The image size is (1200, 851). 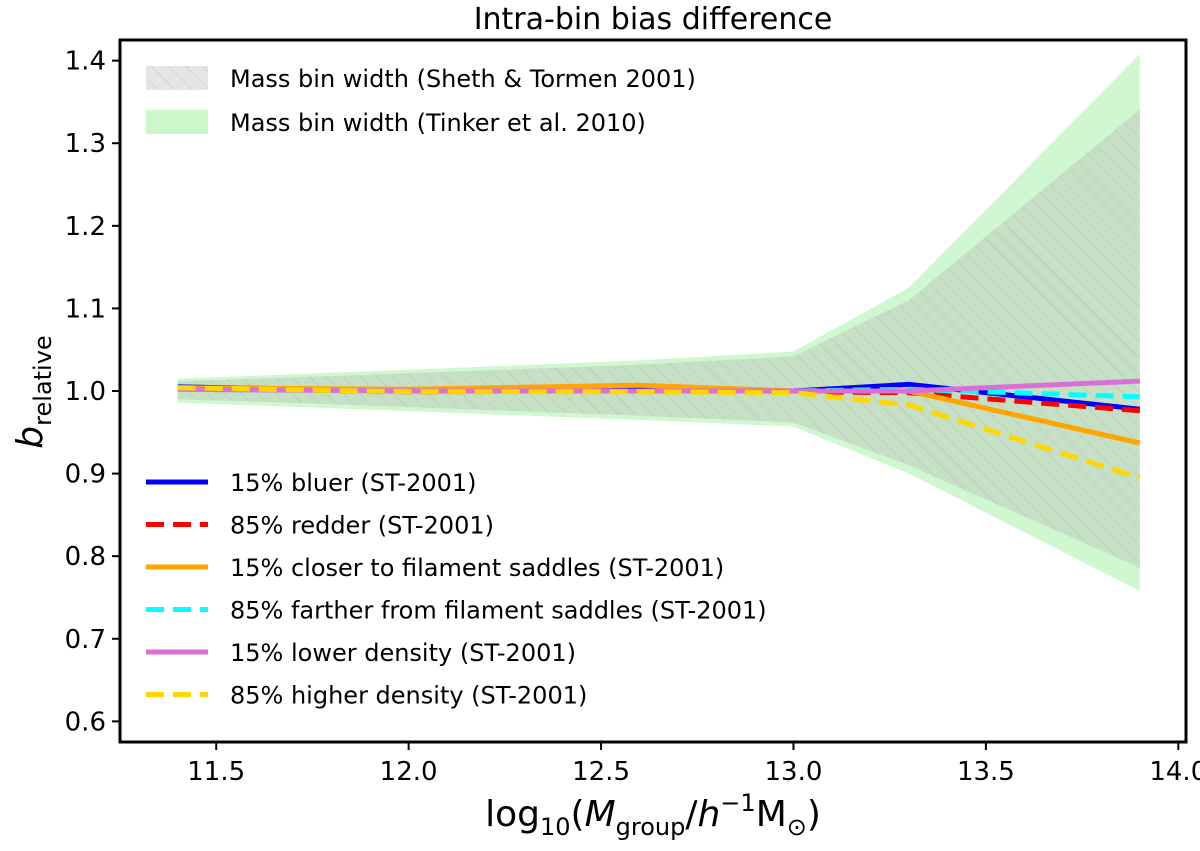 I want to click on legend-label-mass-bin-width-tinker-et-al-2010: Mass bin width (Tinker et al. 2010), so click(x=438, y=123).